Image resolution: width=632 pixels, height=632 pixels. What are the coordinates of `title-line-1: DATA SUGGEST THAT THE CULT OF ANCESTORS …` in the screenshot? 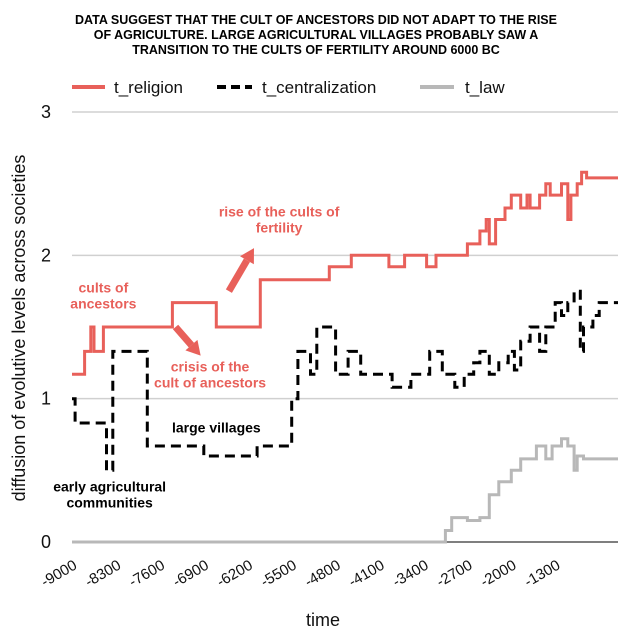 It's located at (316, 20).